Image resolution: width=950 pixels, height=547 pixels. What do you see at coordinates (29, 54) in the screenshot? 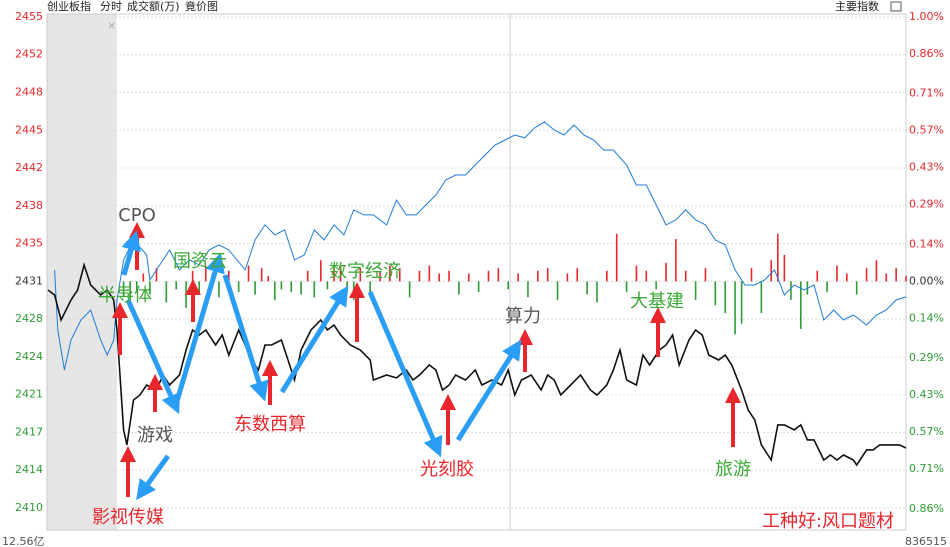
I see `y-tick-label: 2452` at bounding box center [29, 54].